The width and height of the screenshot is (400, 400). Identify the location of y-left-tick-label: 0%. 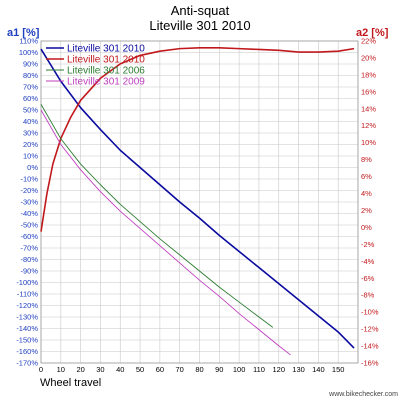
(32, 167).